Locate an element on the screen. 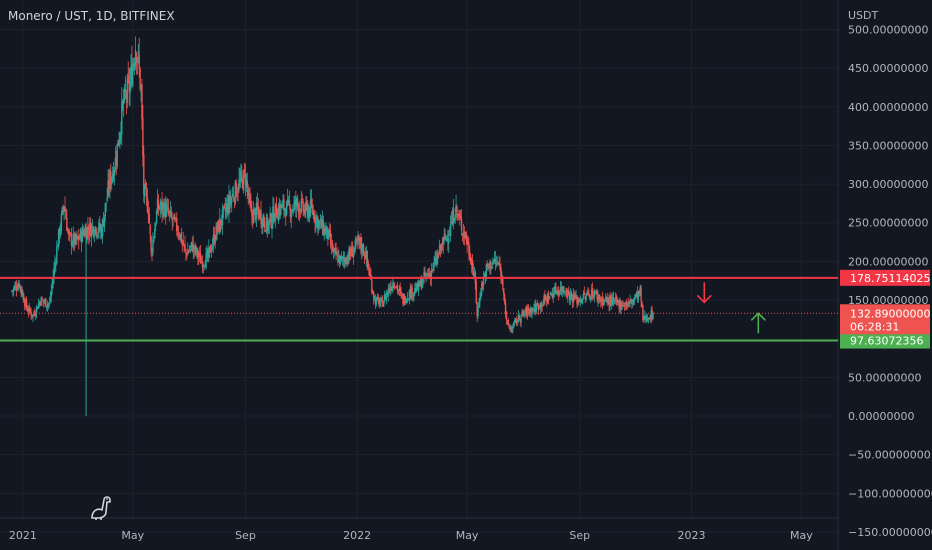 This screenshot has height=550, width=932. x-tick-label: May is located at coordinates (132, 535).